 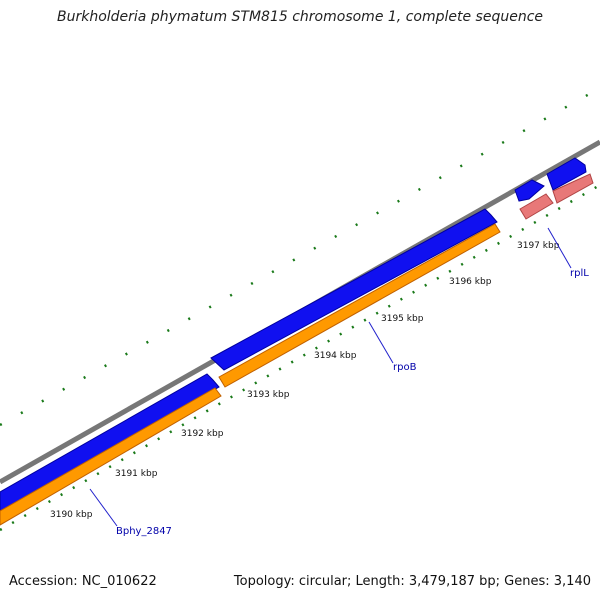 I want to click on tick-label-3192: 3192 kbp, so click(x=202, y=434).